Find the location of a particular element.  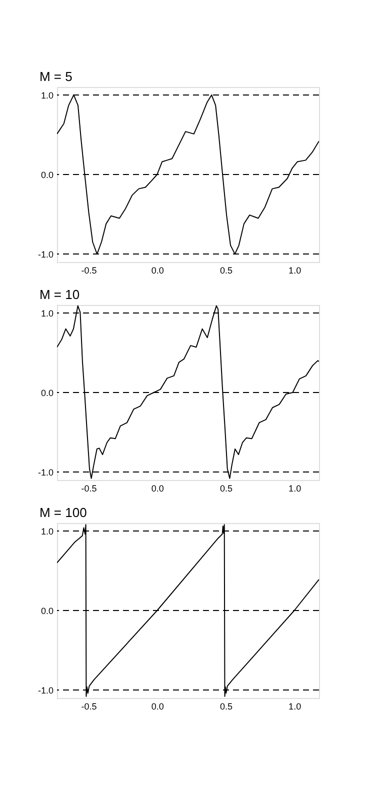

chart-title: M = 10 is located at coordinates (59, 294).